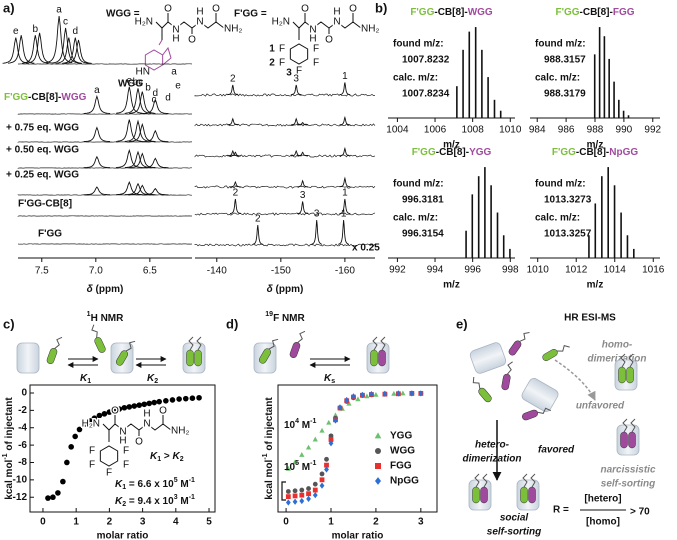 This screenshot has height=540, width=677. I want to click on text-part: 3, so click(176, 497).